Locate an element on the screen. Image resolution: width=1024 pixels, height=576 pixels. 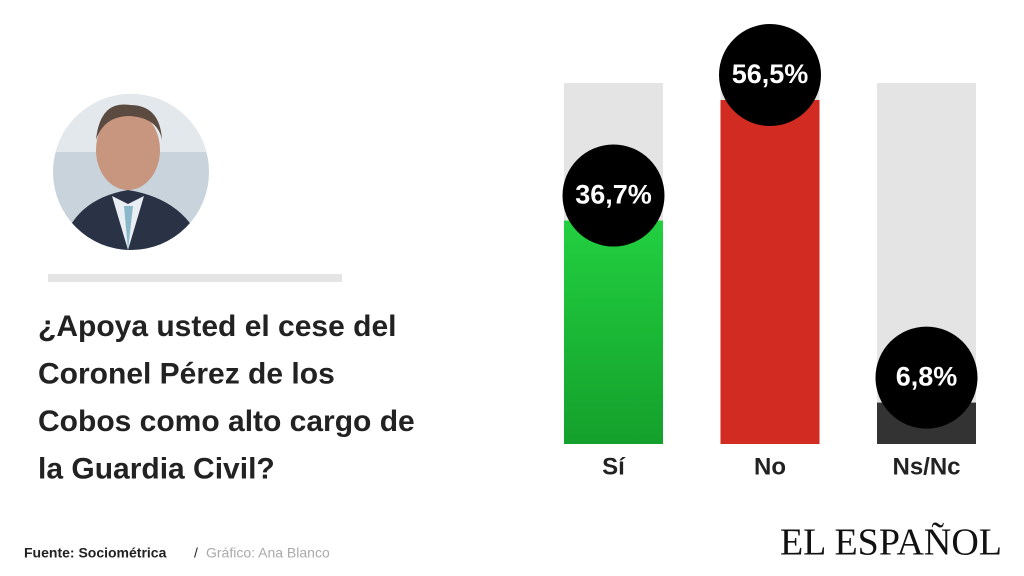
title-line: Cobos como alto cargo de is located at coordinates (226, 421).